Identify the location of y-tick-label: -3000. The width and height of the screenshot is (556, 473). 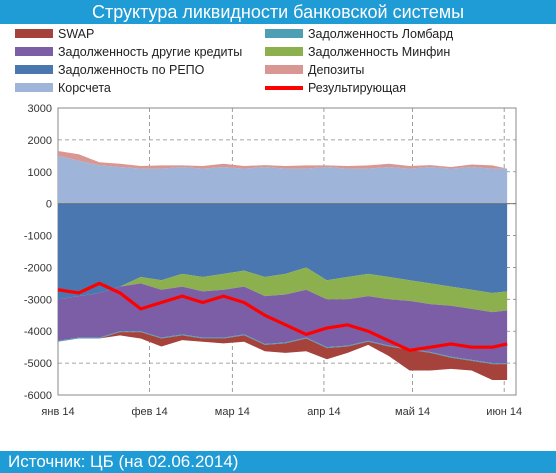
(38, 300).